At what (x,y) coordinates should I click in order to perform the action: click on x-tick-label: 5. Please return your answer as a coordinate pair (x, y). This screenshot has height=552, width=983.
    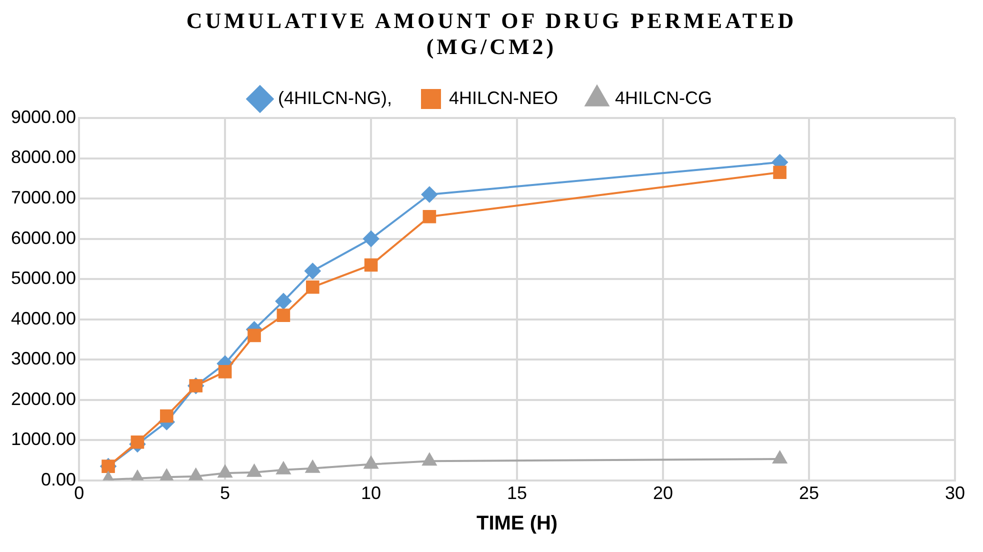
    Looking at the image, I should click on (225, 493).